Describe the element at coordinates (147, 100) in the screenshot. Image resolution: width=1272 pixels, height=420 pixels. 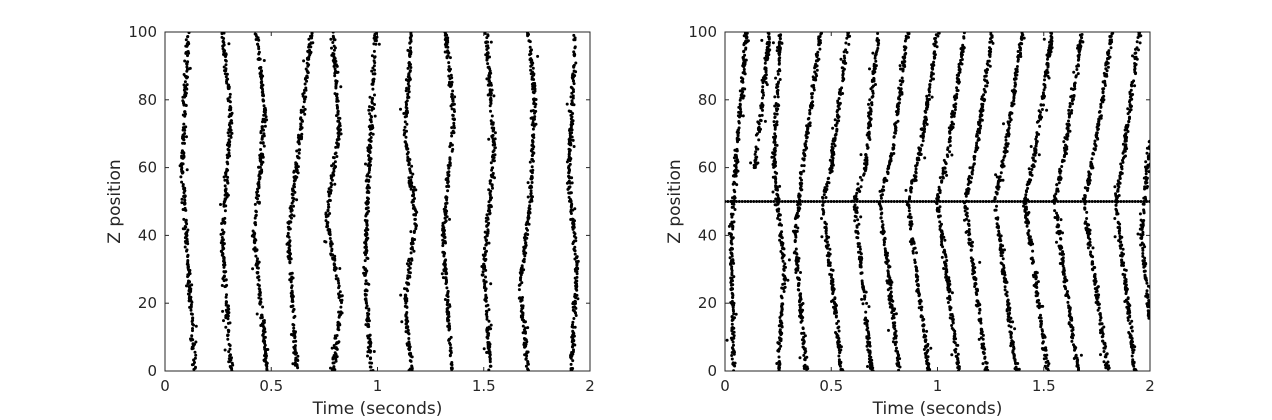
I see `y-tick-label: 80` at that location.